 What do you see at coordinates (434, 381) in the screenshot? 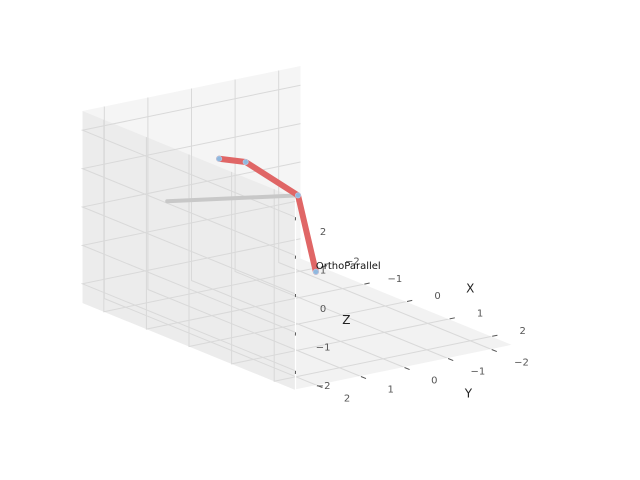
I see `y-tick-label: 0` at bounding box center [434, 381].